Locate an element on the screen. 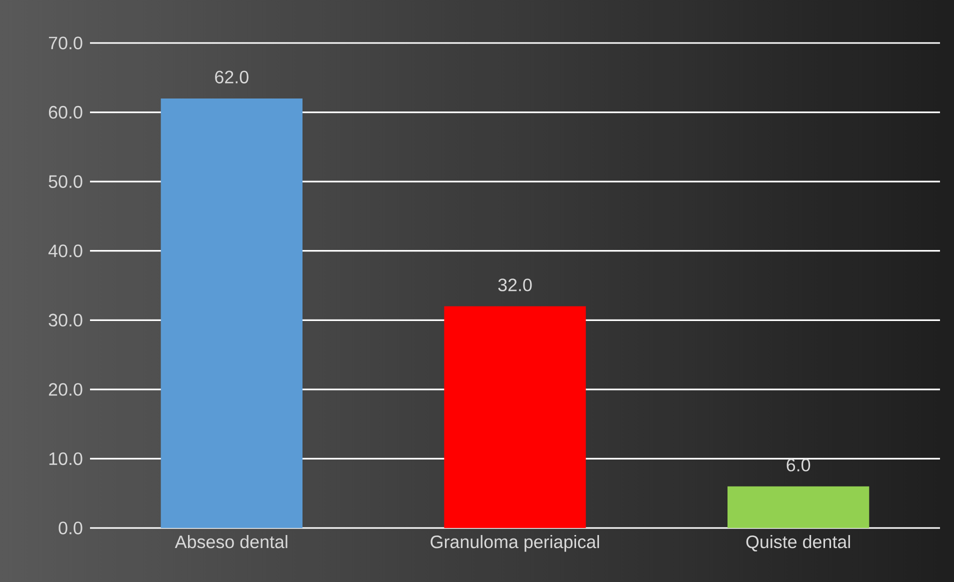 This screenshot has width=954, height=582. x-tick-label: Granuloma periapical is located at coordinates (514, 543).